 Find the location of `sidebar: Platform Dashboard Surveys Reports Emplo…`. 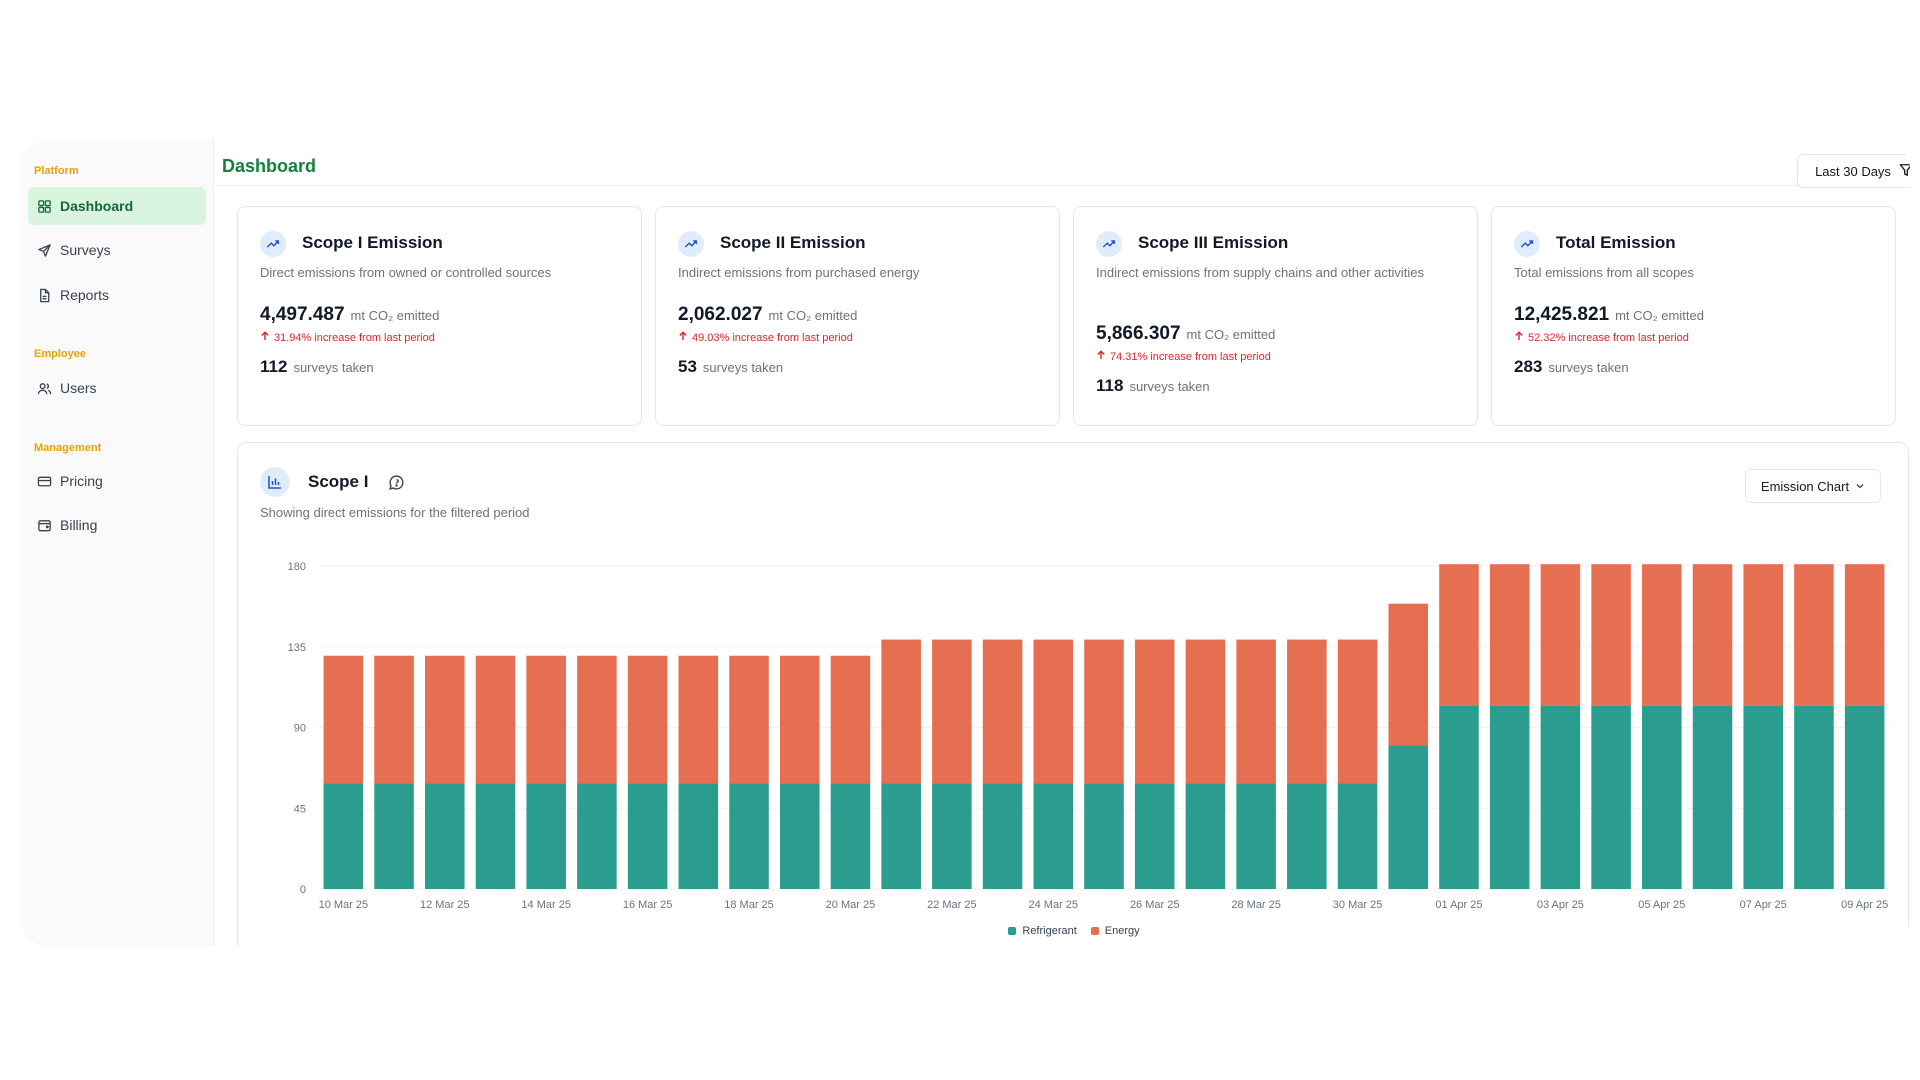

sidebar: Platform Dashboard Surveys Reports Emplo… is located at coordinates (117, 543).